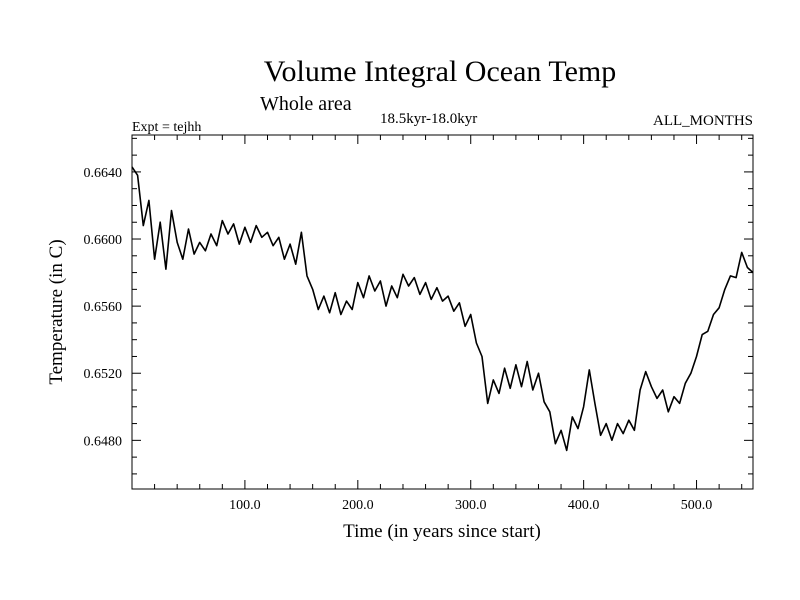 The height and width of the screenshot is (600, 800). I want to click on x-axis-label: Time (in years since start), so click(442, 531).